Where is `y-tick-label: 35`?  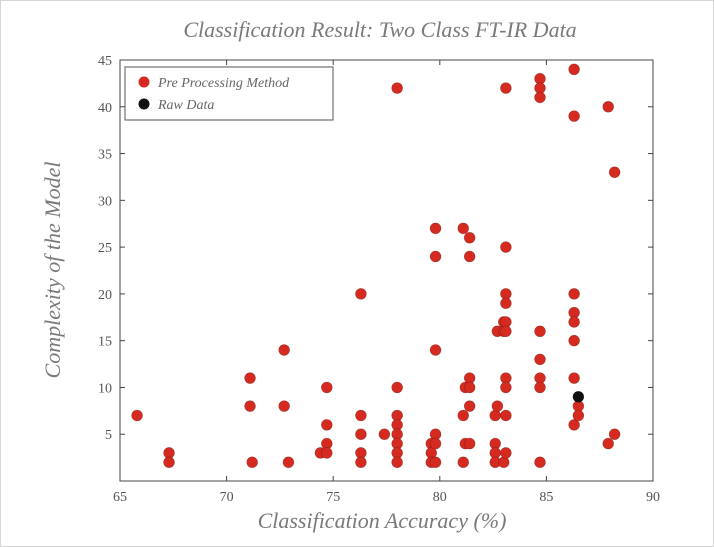 y-tick-label: 35 is located at coordinates (105, 155).